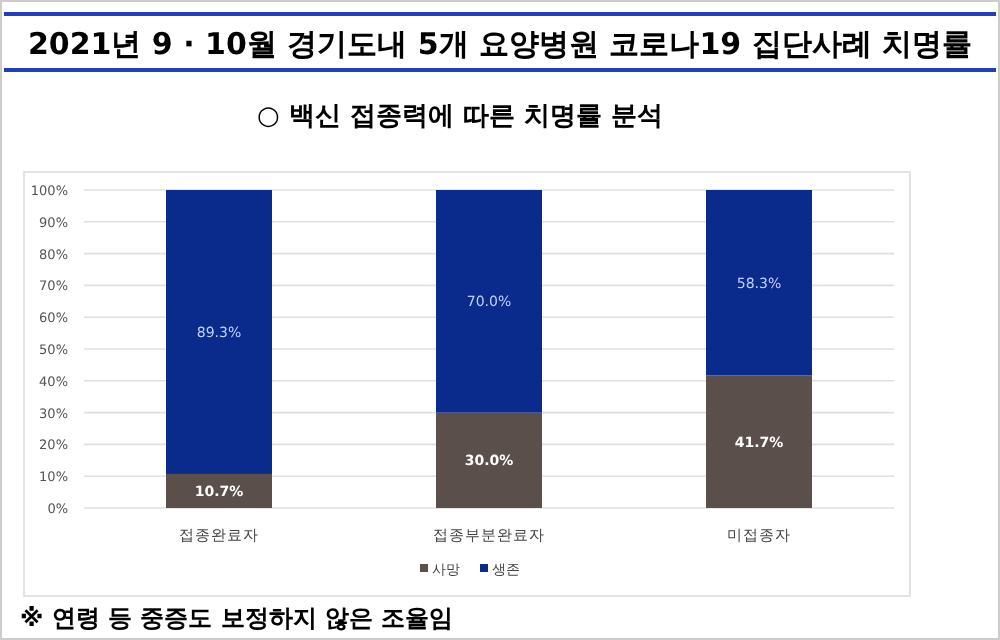 Image resolution: width=1000 pixels, height=640 pixels. Describe the element at coordinates (460, 117) in the screenshot. I see `chart-subtitle: ○ 백신 접종력에 따른 치명률 분석` at that location.